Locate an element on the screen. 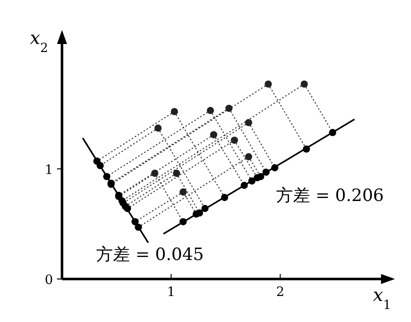 The image size is (411, 322). annotation: 方差 = 0.045 is located at coordinates (150, 255).